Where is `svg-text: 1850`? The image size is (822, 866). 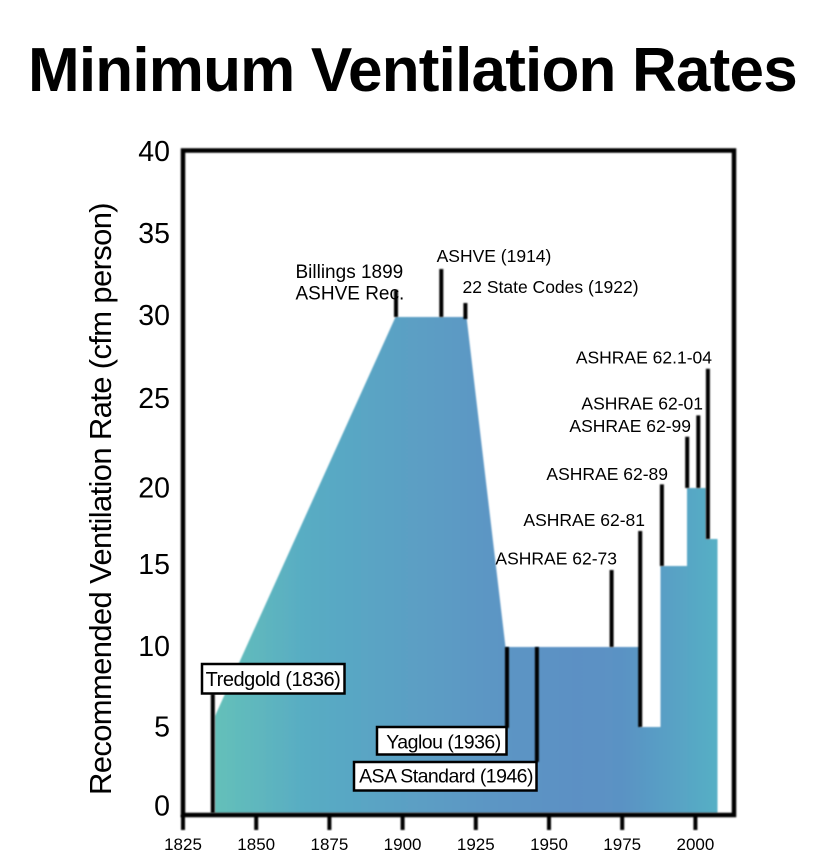 svg-text: 1850 is located at coordinates (256, 844).